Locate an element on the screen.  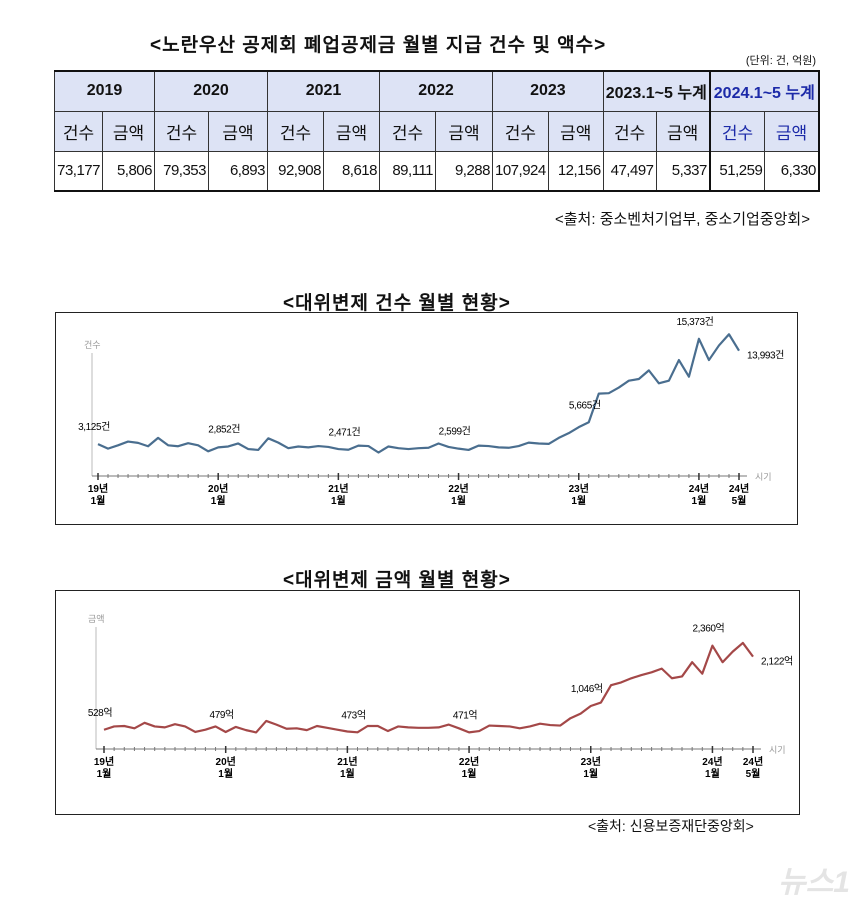
unit-note: (단위: 건, 억원) is located at coordinates (780, 61).